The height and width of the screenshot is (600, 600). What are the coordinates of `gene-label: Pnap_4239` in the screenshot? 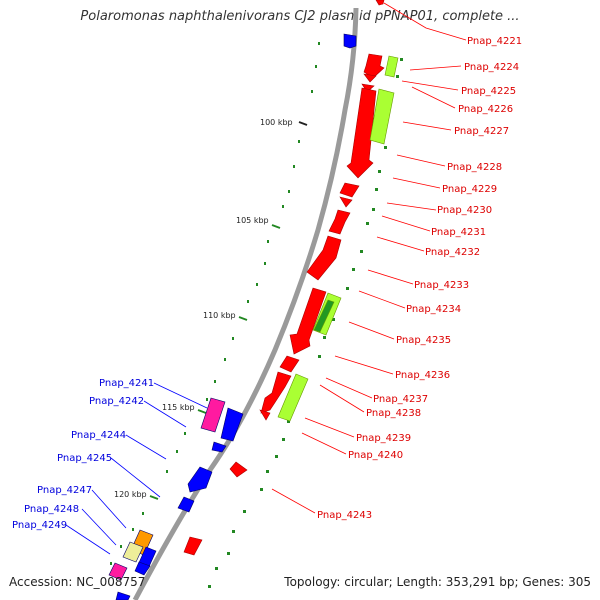 It's located at (383, 438).